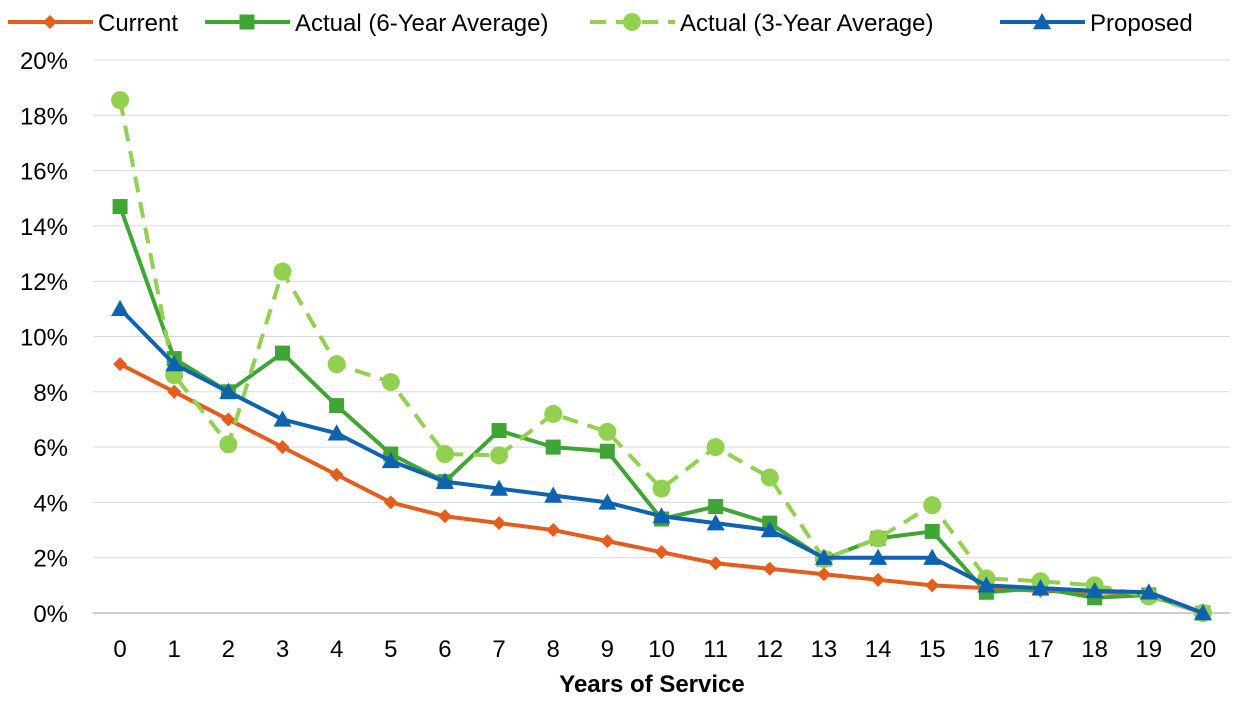 The image size is (1239, 703). I want to click on y-tick-label: 8%, so click(50, 393).